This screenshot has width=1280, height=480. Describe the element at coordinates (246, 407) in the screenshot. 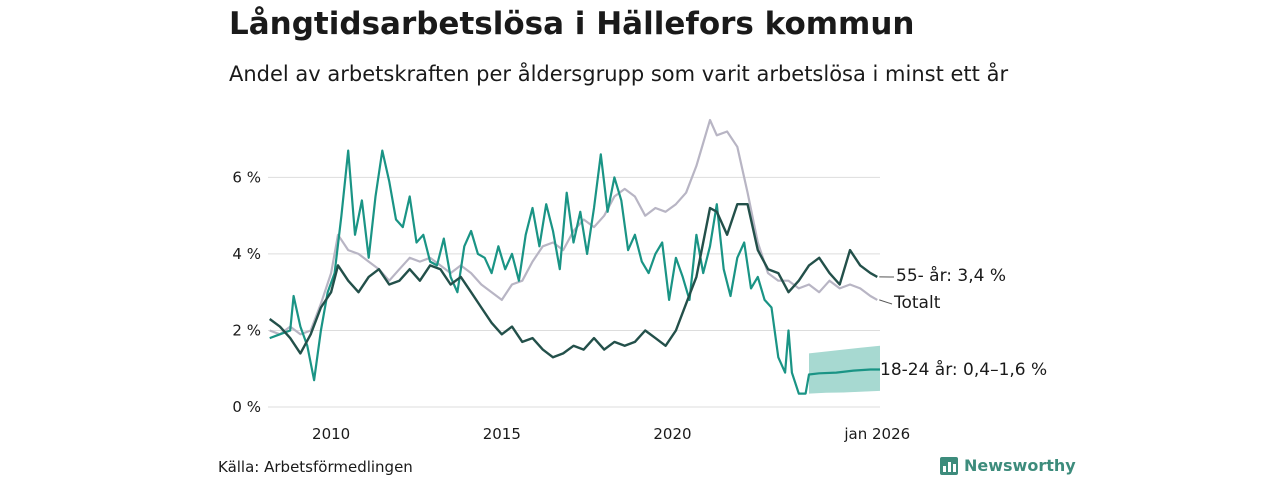

I see `y-tick-label: 0 %` at that location.